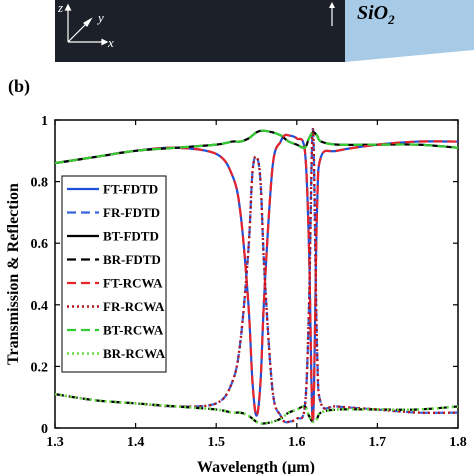 The height and width of the screenshot is (474, 474). What do you see at coordinates (376, 14) in the screenshot?
I see `substrate-label: SiO2` at bounding box center [376, 14].